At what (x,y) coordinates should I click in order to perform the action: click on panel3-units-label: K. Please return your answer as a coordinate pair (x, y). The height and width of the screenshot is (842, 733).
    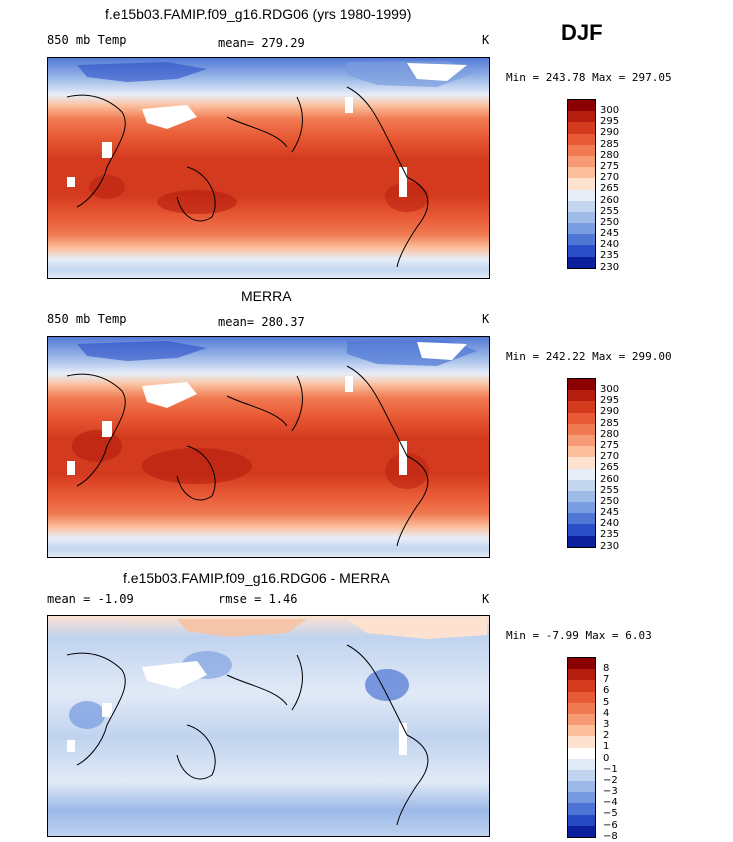
    Looking at the image, I should click on (486, 599).